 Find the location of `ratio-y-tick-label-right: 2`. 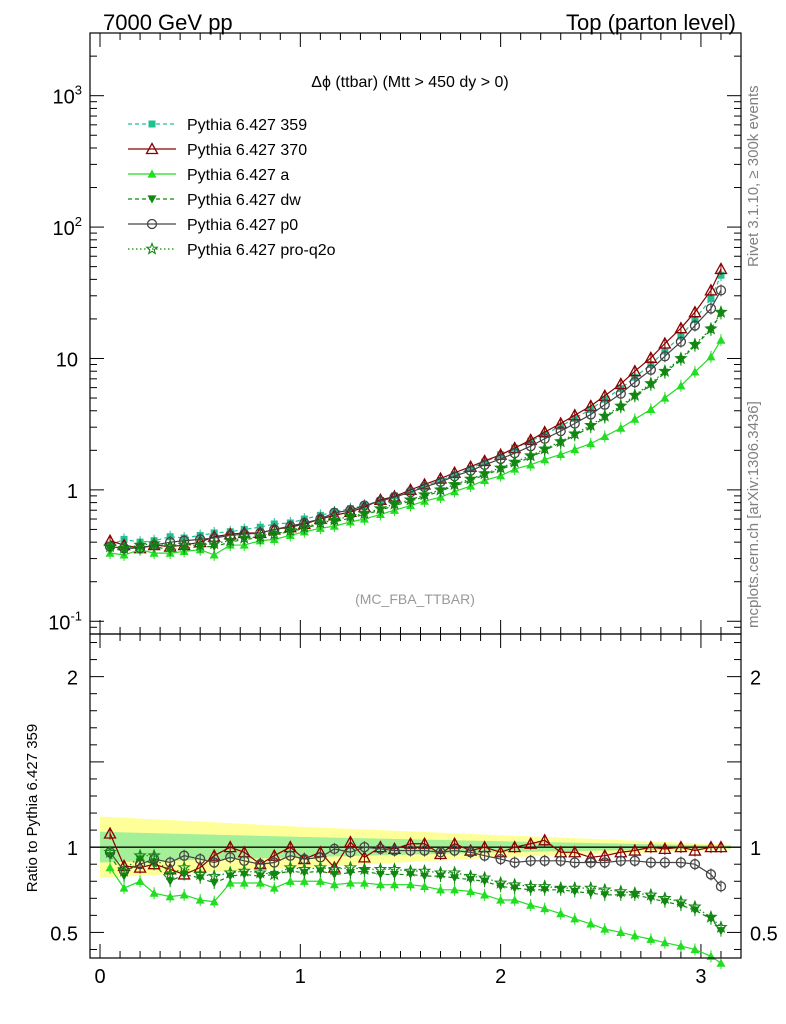

ratio-y-tick-label-right: 2 is located at coordinates (755, 679).